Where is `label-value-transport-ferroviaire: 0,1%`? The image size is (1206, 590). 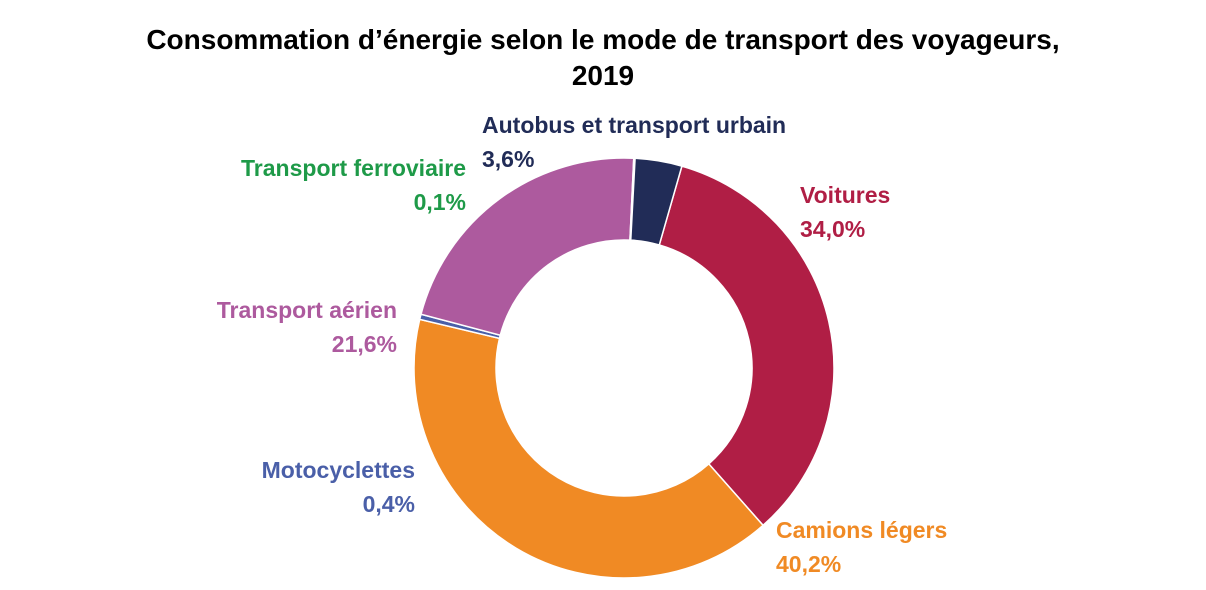 label-value-transport-ferroviaire: 0,1% is located at coordinates (440, 202).